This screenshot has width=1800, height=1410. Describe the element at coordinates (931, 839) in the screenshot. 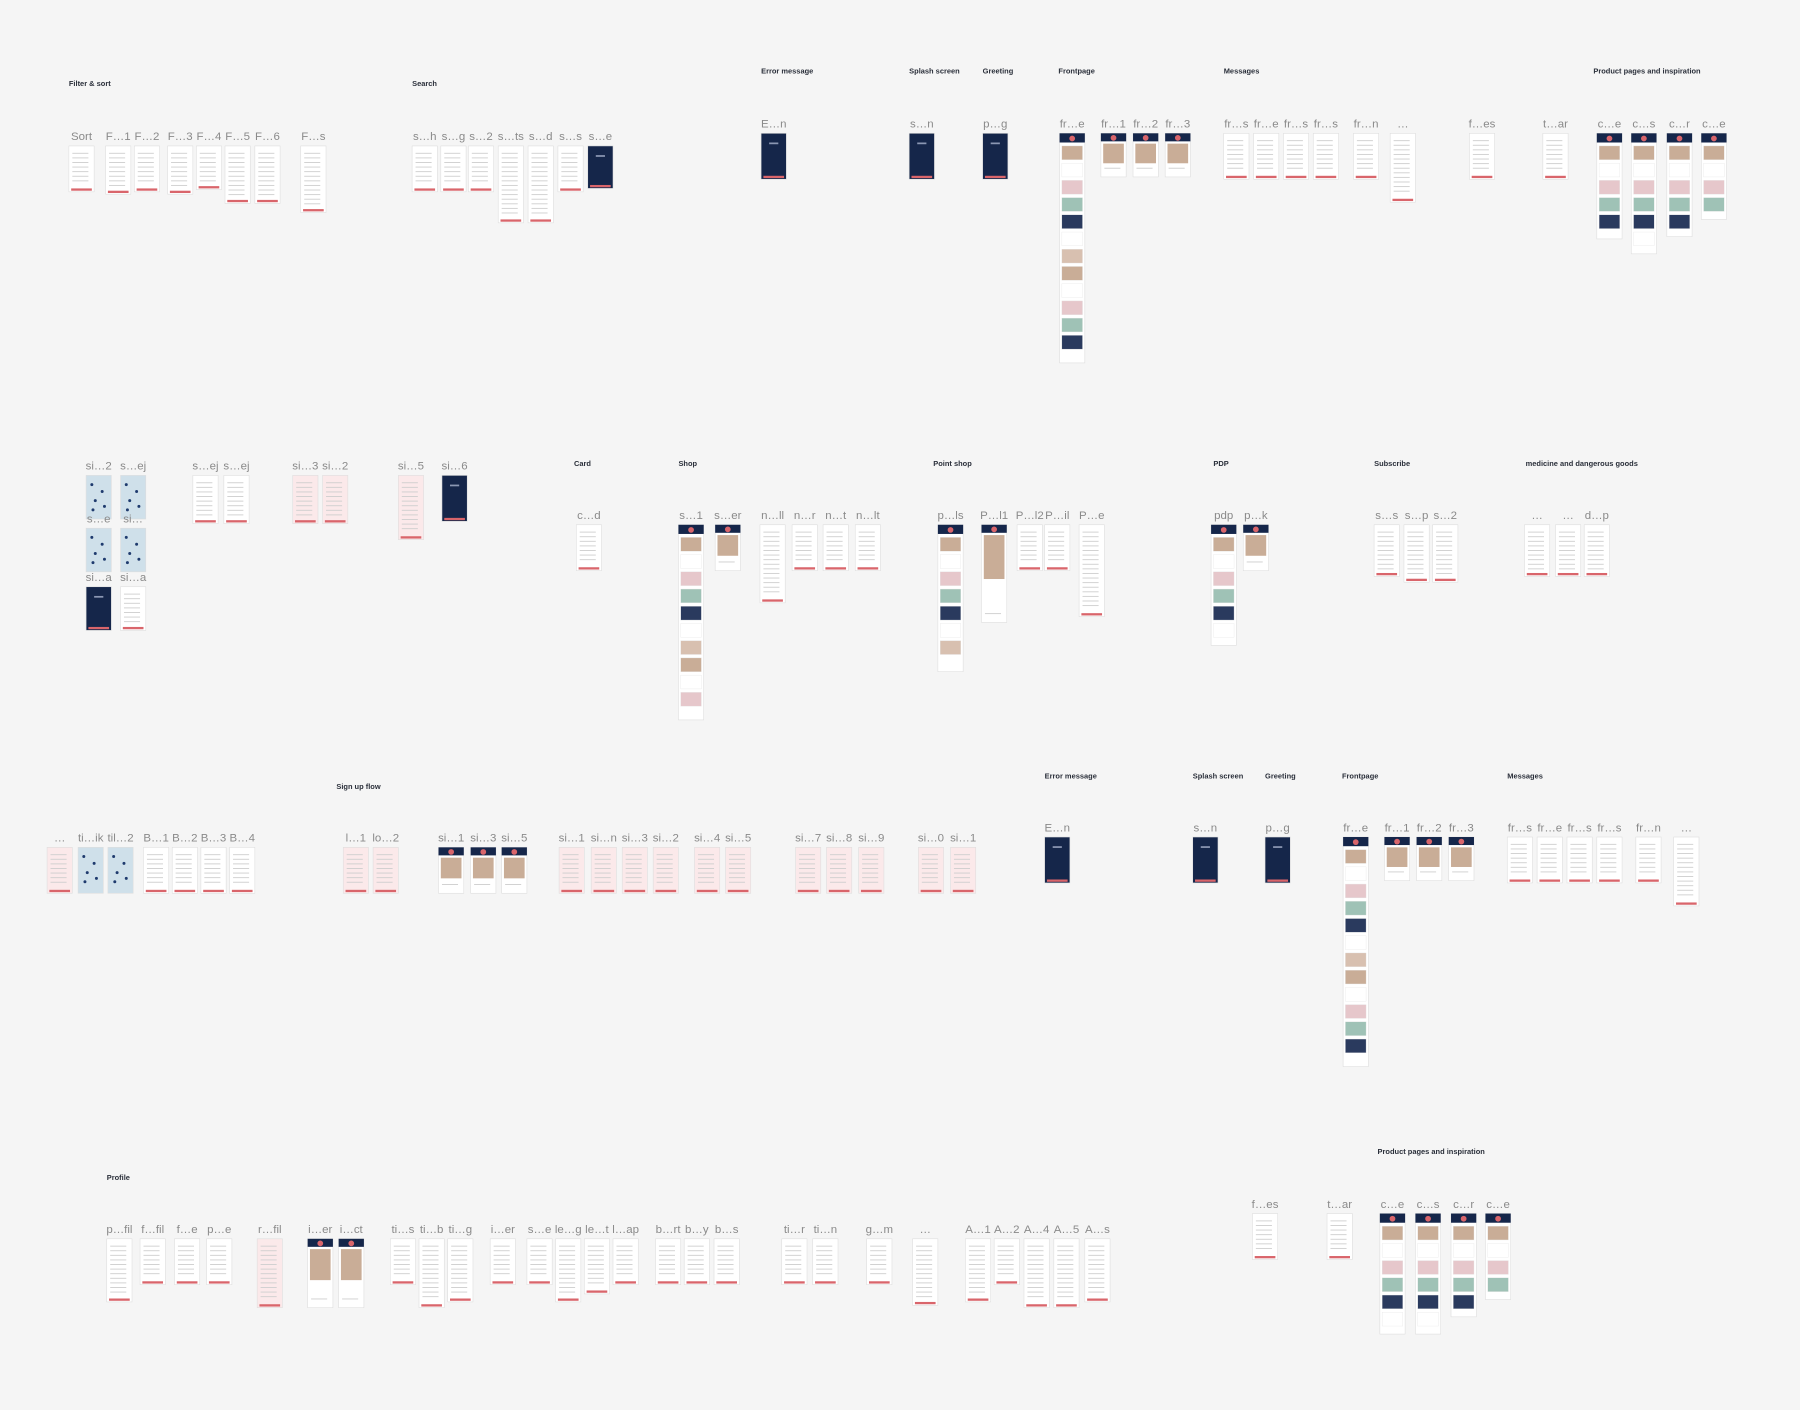

I see `frame-label: si…0` at that location.